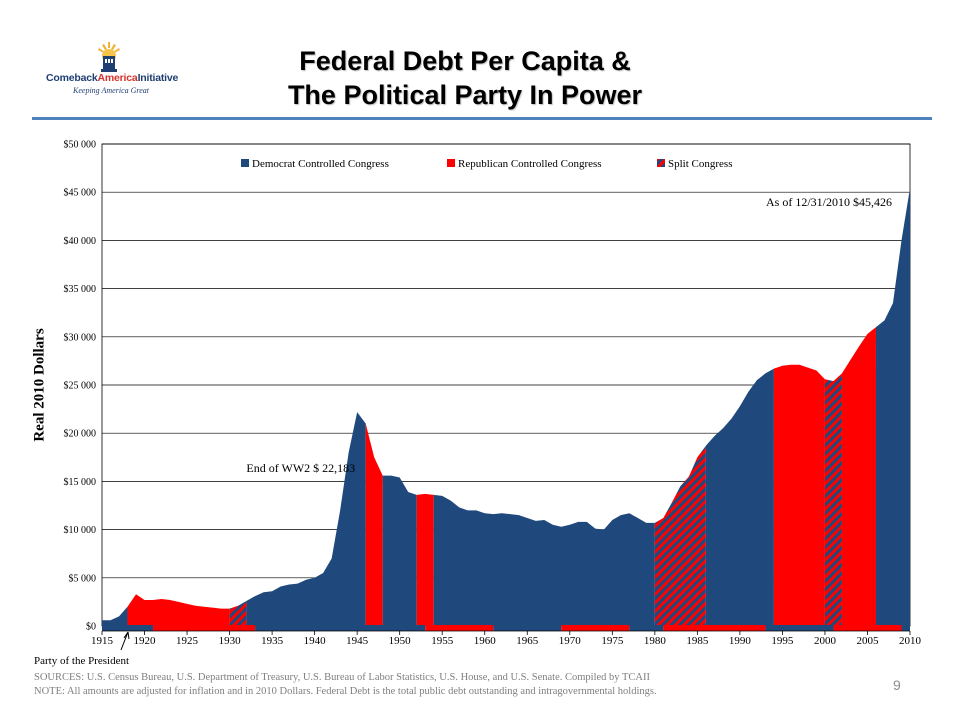  Describe the element at coordinates (125, 641) in the screenshot. I see `party-pointer-arrow` at that location.